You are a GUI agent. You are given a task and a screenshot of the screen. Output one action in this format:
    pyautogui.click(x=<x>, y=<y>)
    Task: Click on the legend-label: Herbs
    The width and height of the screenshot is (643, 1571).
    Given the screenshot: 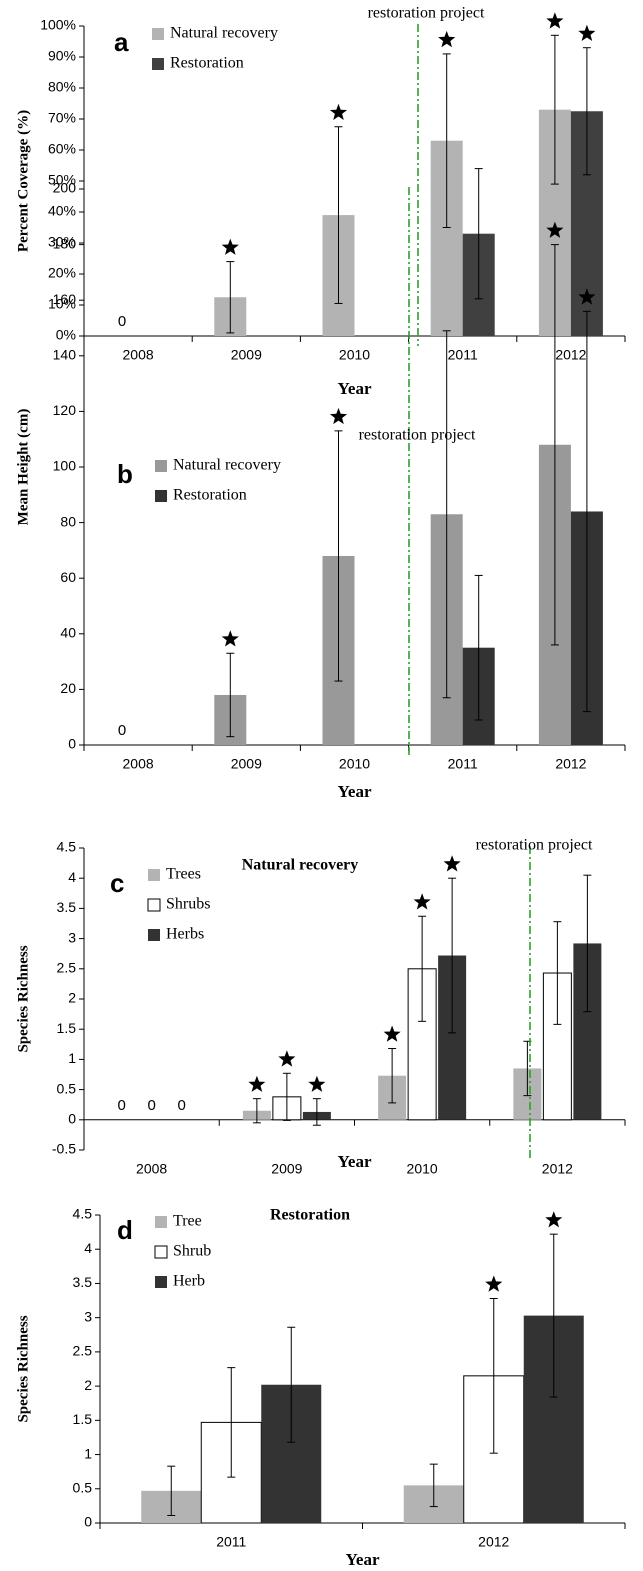 What is the action you would take?
    pyautogui.click(x=185, y=934)
    